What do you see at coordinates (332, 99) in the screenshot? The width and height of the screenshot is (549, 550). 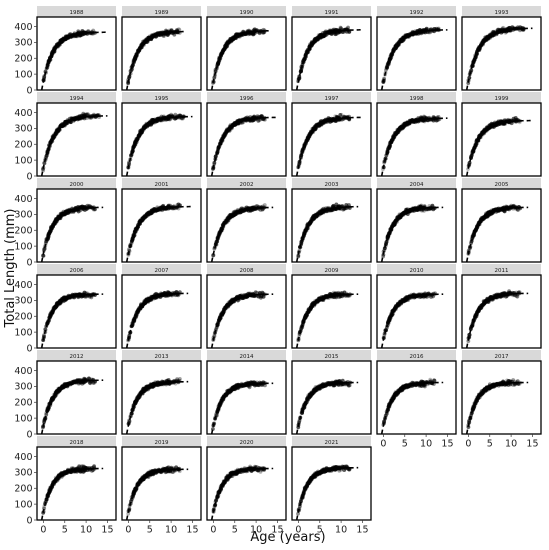 I see `facet-strip-label: 1997` at bounding box center [332, 99].